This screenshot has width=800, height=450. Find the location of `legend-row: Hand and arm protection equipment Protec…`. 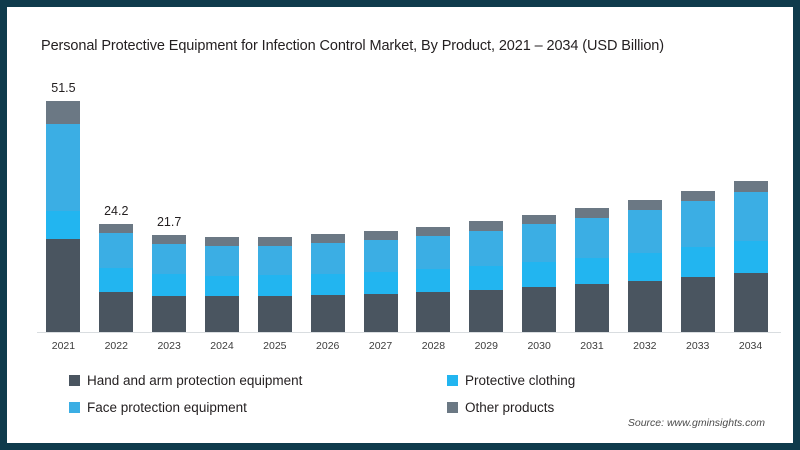

legend-row: Hand and arm protection equipment Protec… is located at coordinates (389, 380).